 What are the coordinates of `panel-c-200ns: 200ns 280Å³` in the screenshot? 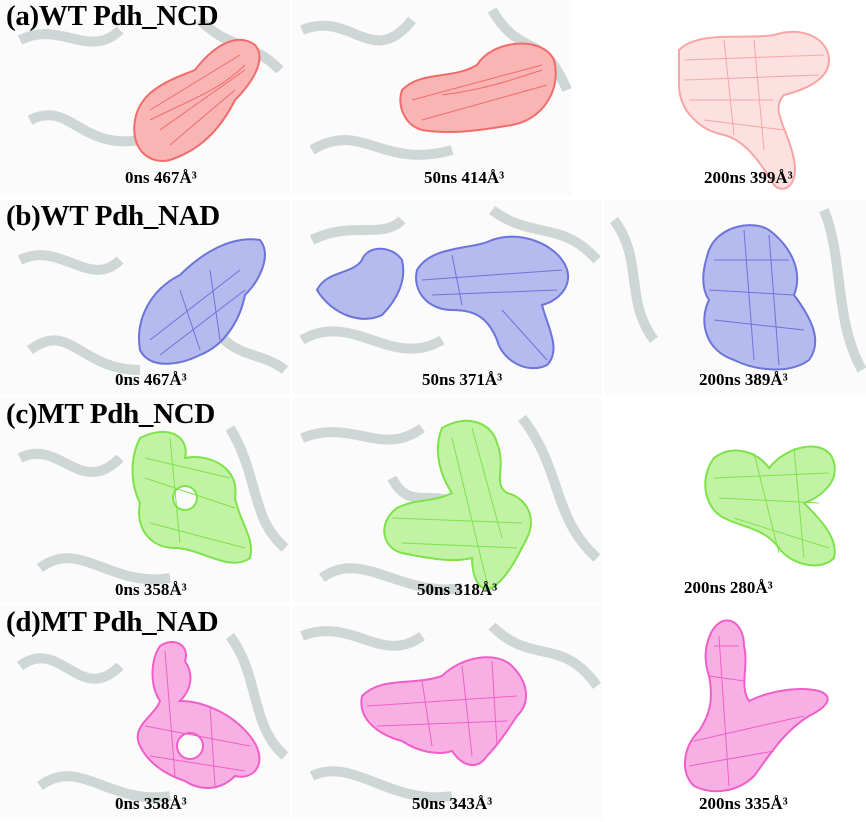 It's located at (735, 500).